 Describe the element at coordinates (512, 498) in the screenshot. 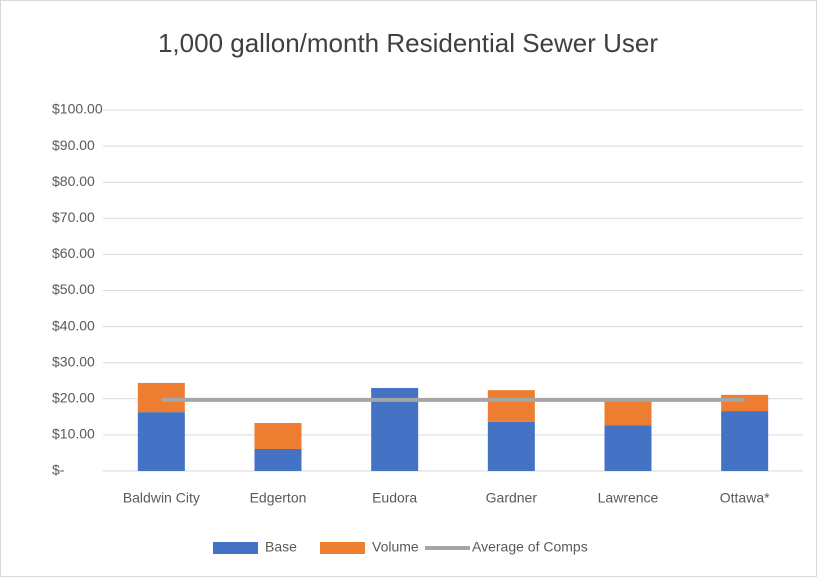

I see `x-tick-label: Gardner` at that location.